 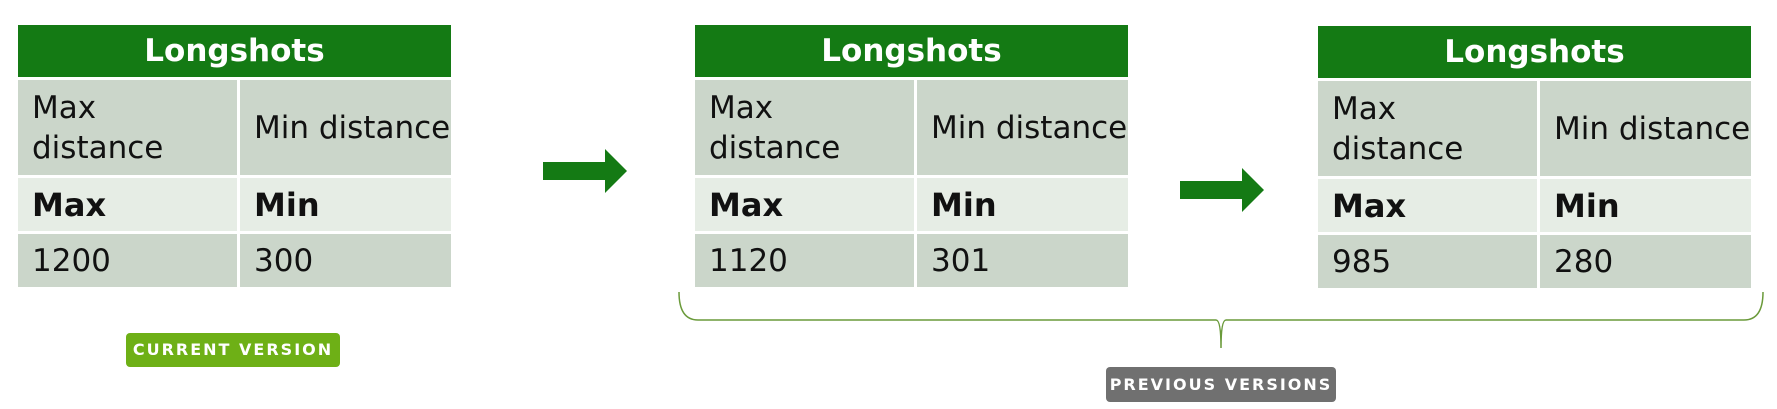 What do you see at coordinates (233, 350) in the screenshot?
I see `current-version-badge: CURRENT VERSION` at bounding box center [233, 350].